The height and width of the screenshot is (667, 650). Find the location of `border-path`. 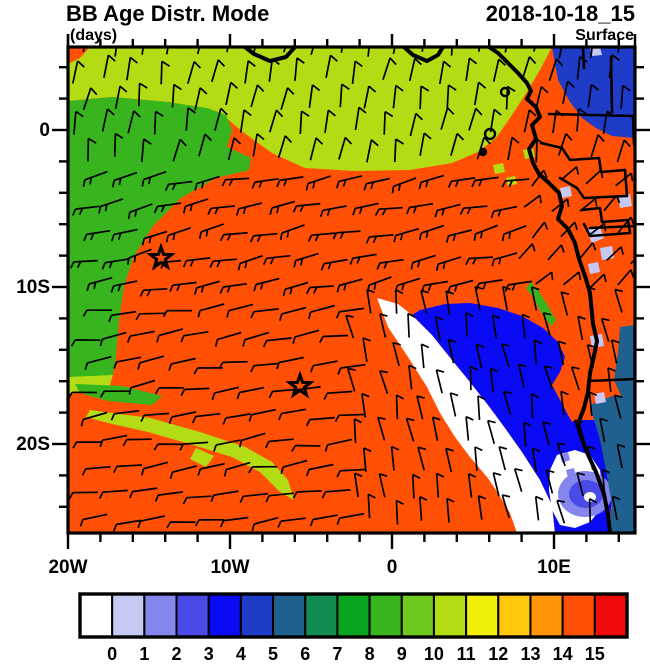

border-path is located at coordinates (611, 380).